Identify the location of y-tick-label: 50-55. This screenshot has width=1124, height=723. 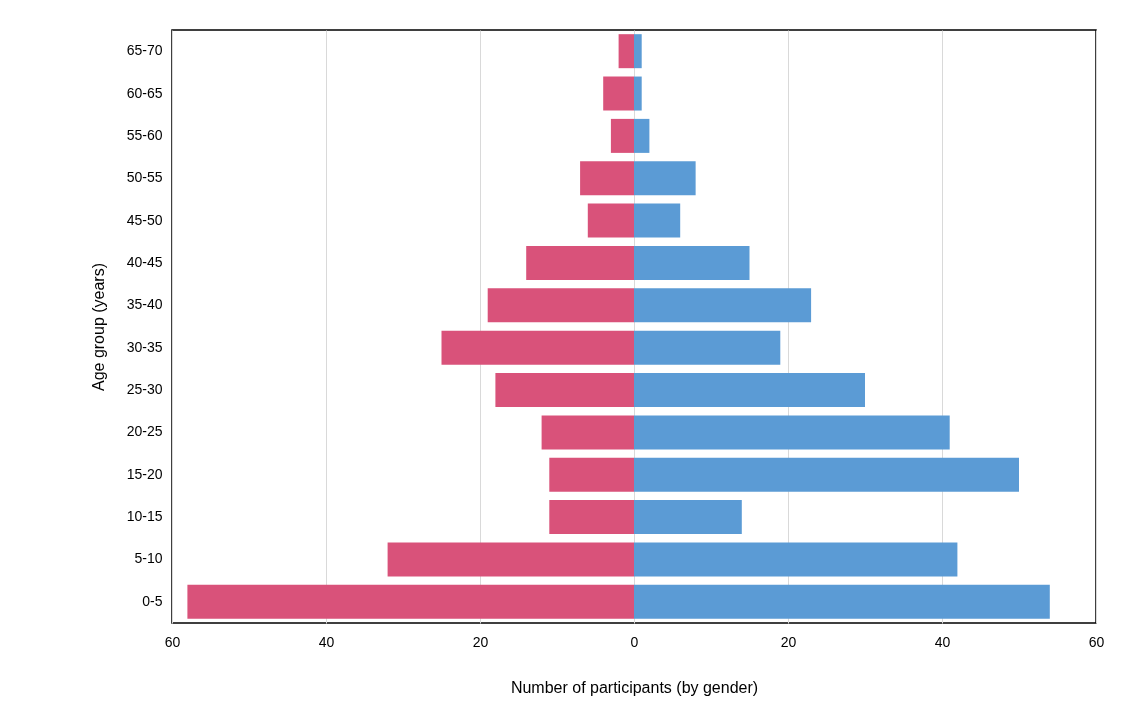
(144, 177).